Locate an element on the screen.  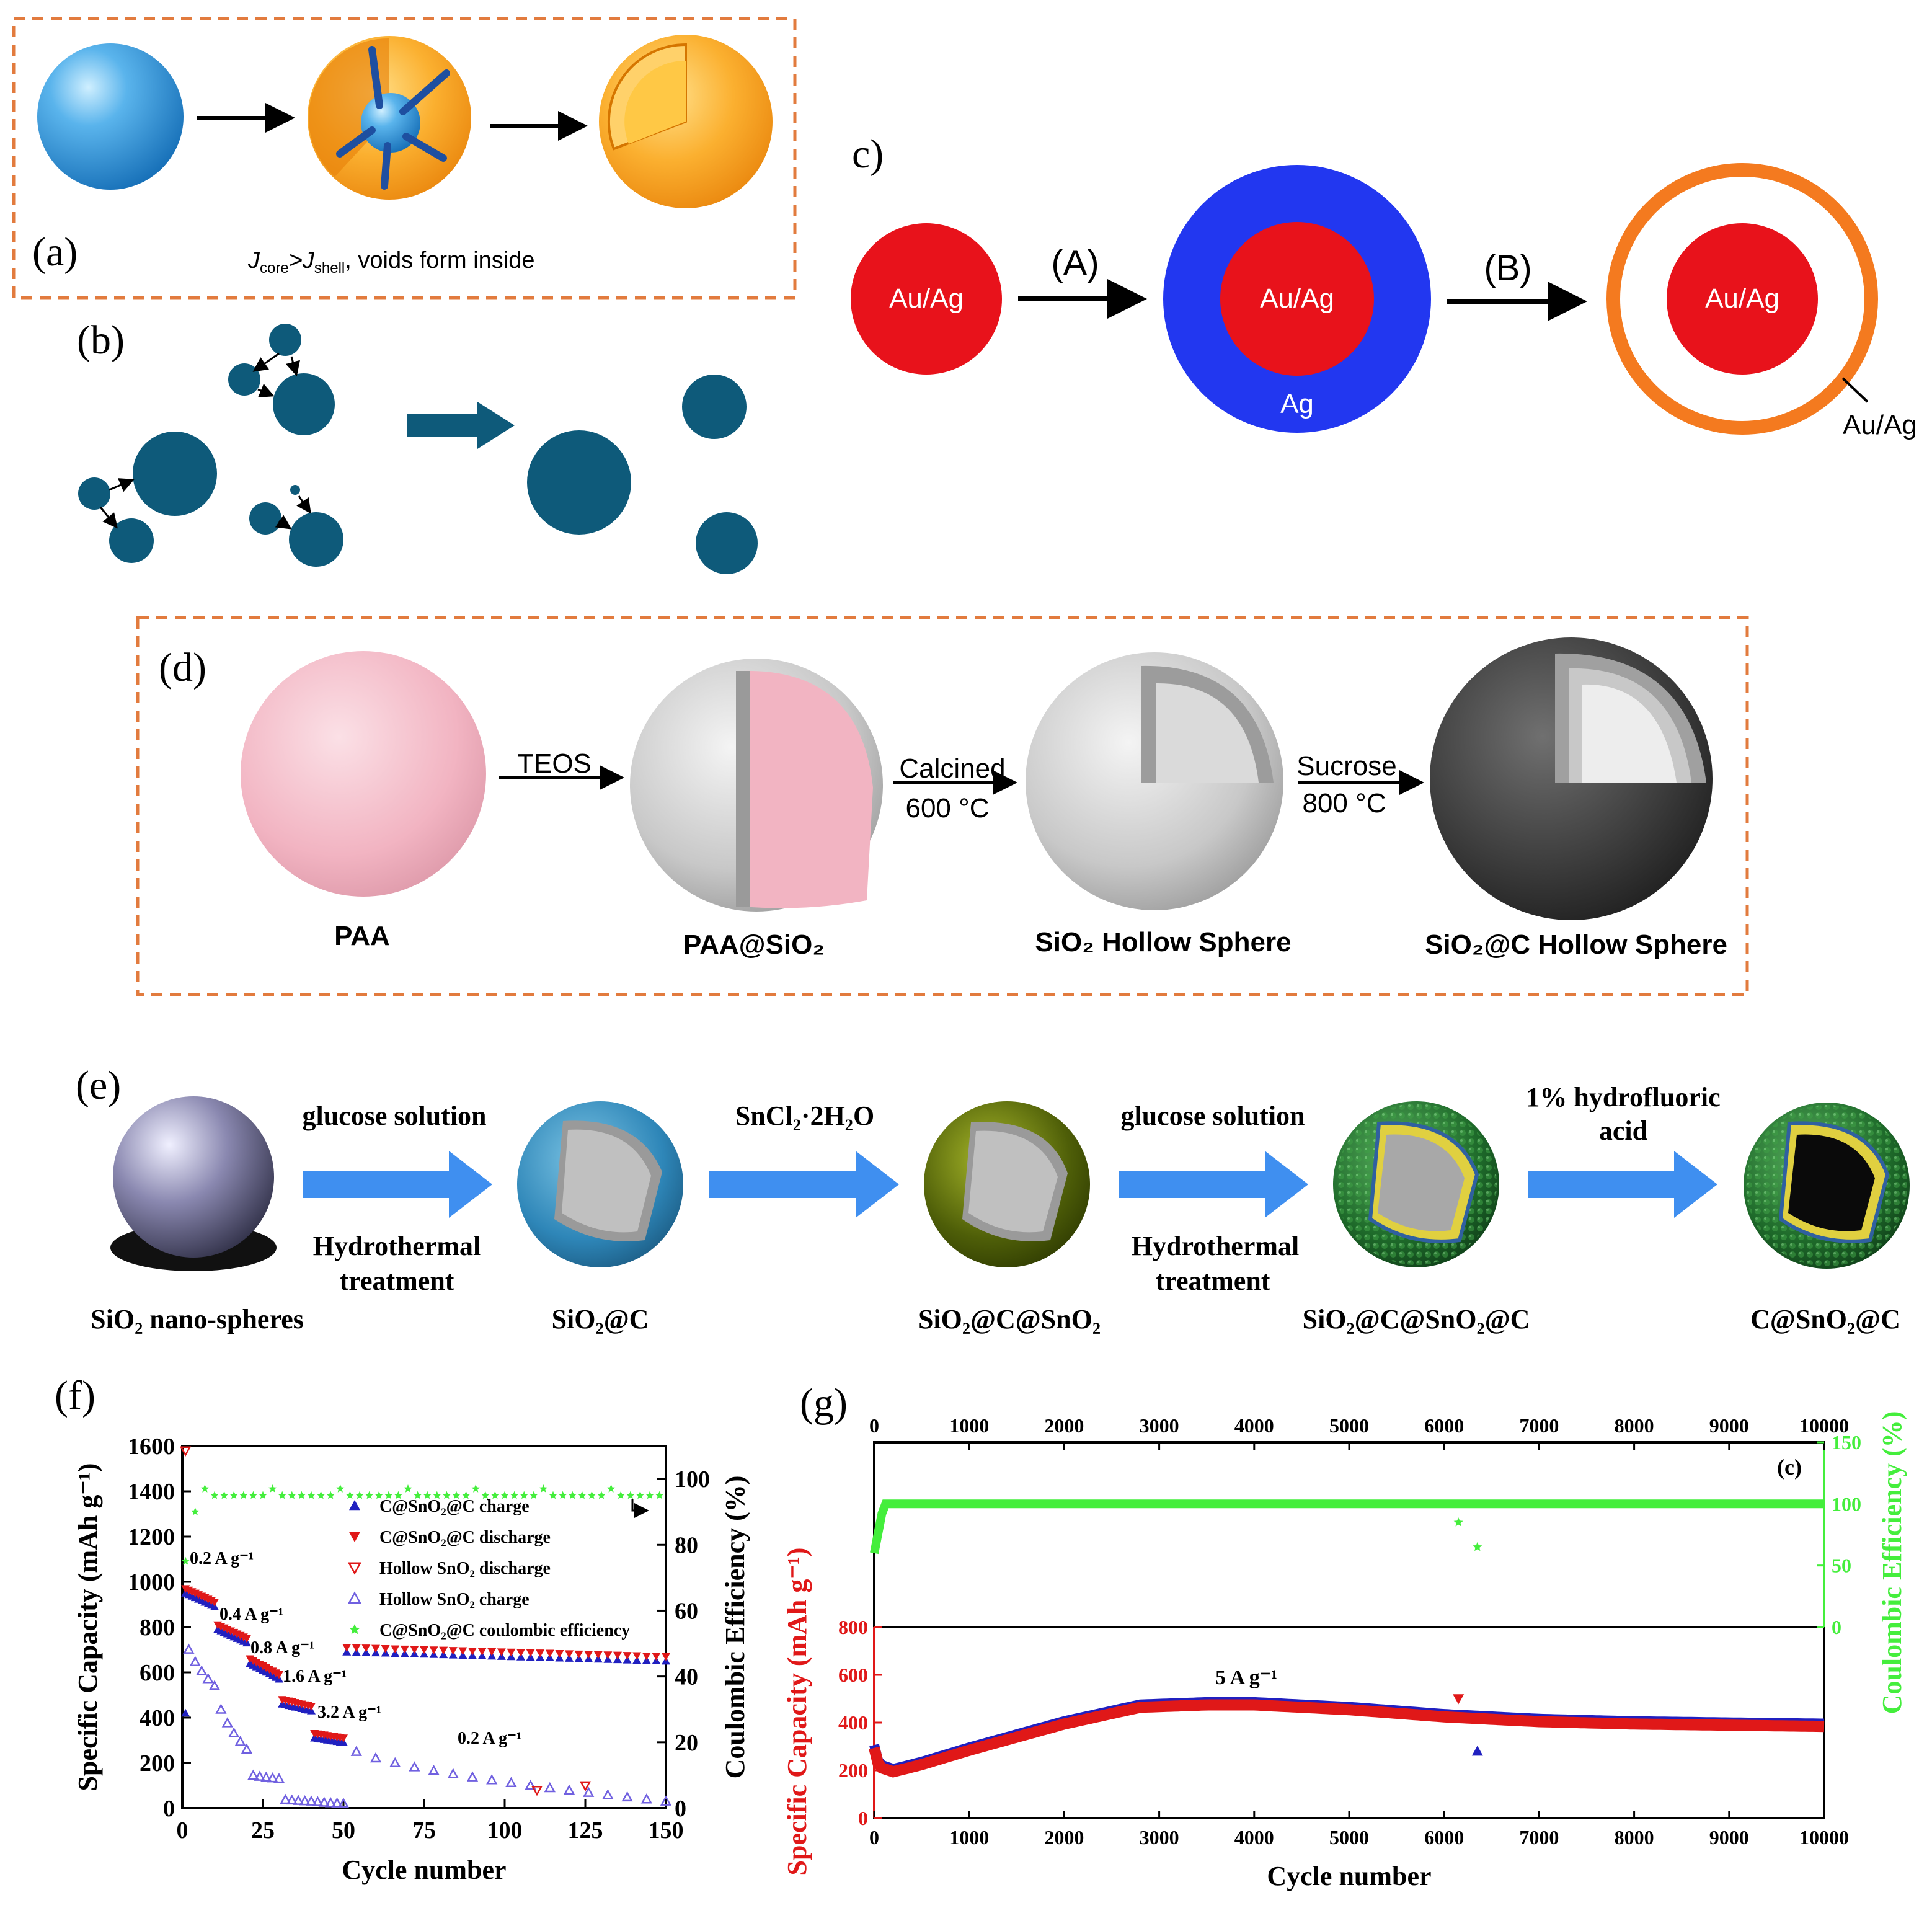
step-b-label: (B) is located at coordinates (1508, 268).